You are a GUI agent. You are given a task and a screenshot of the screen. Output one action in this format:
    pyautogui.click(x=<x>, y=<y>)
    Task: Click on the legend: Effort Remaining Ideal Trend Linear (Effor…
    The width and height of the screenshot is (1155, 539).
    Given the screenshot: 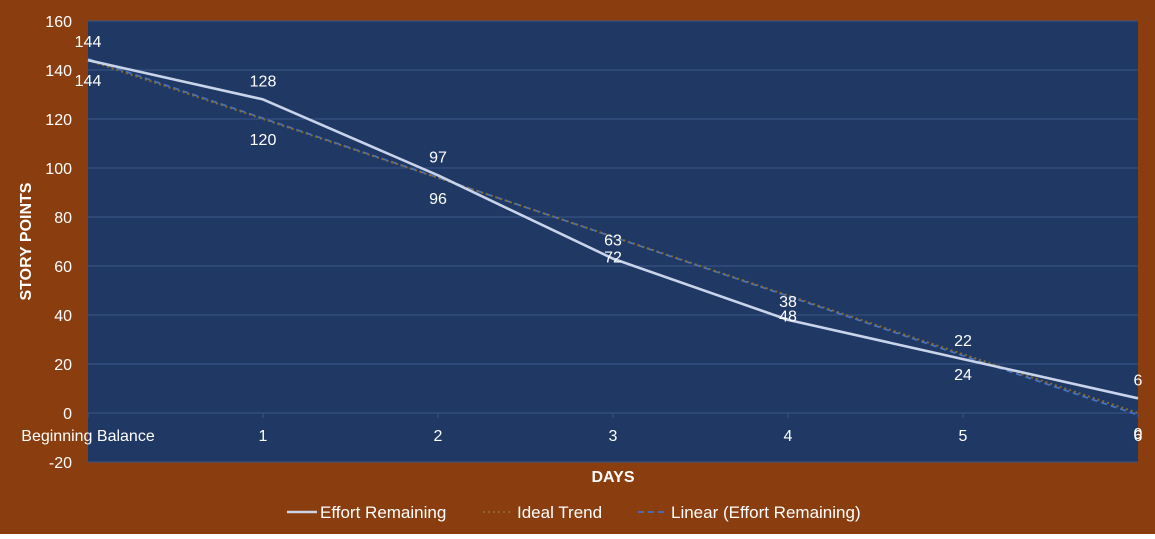 What is the action you would take?
    pyautogui.click(x=574, y=512)
    